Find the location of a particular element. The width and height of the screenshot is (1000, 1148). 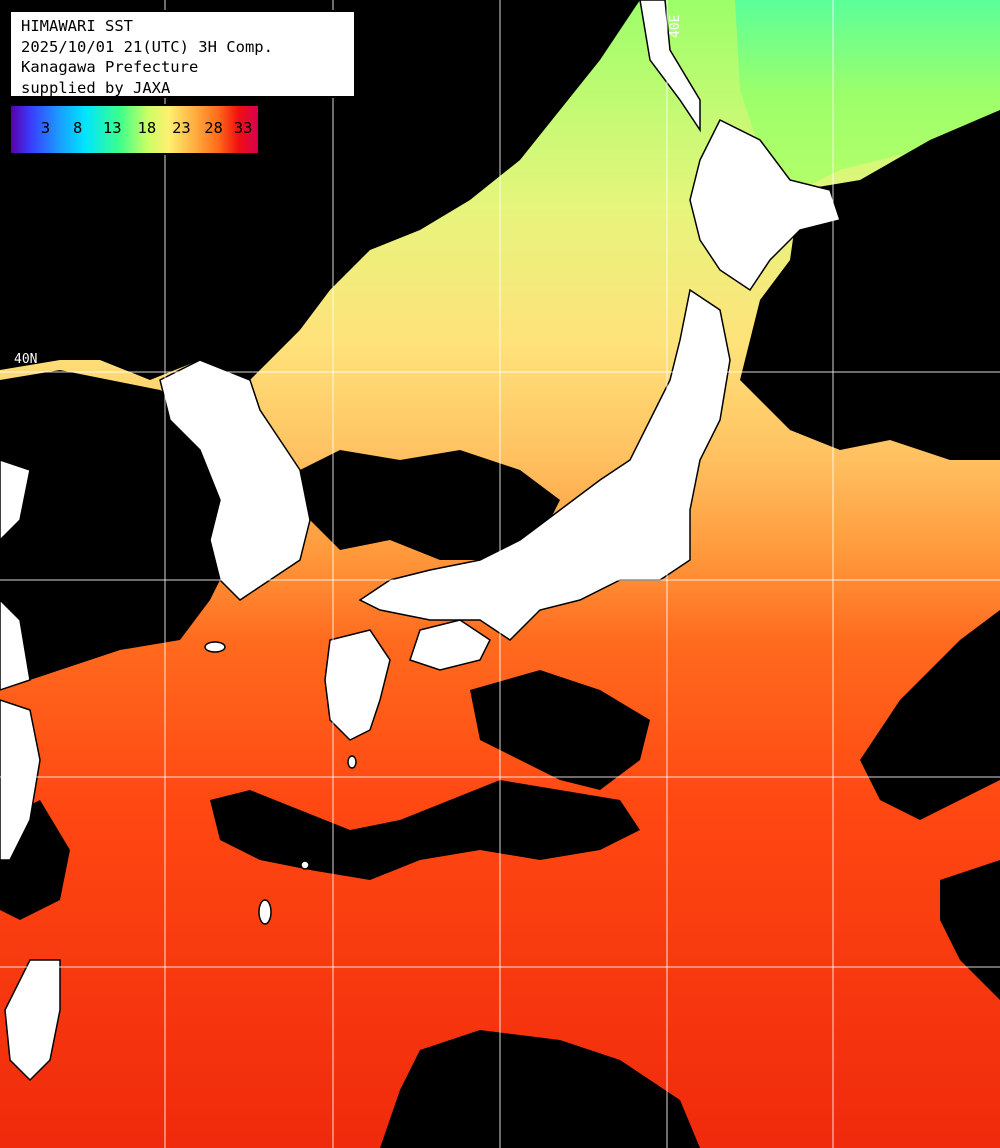

color-legend: 3 8 13 18 23 28 33 is located at coordinates (134, 129).